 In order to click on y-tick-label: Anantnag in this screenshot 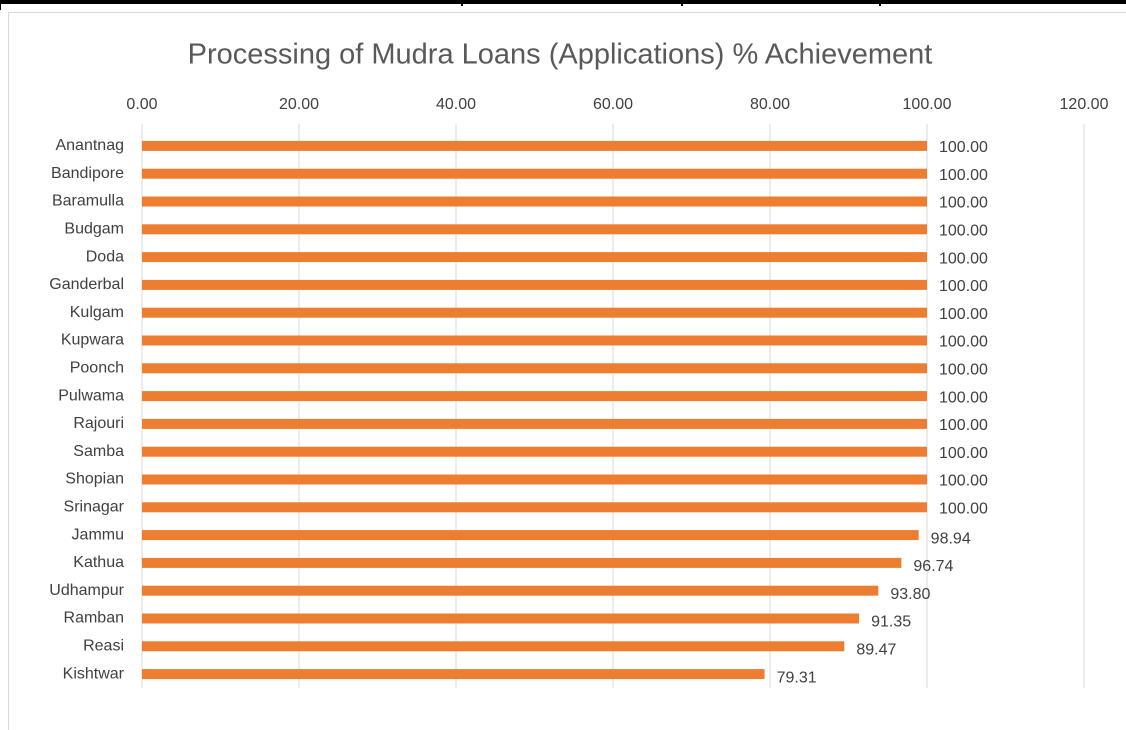, I will do `click(89, 145)`.